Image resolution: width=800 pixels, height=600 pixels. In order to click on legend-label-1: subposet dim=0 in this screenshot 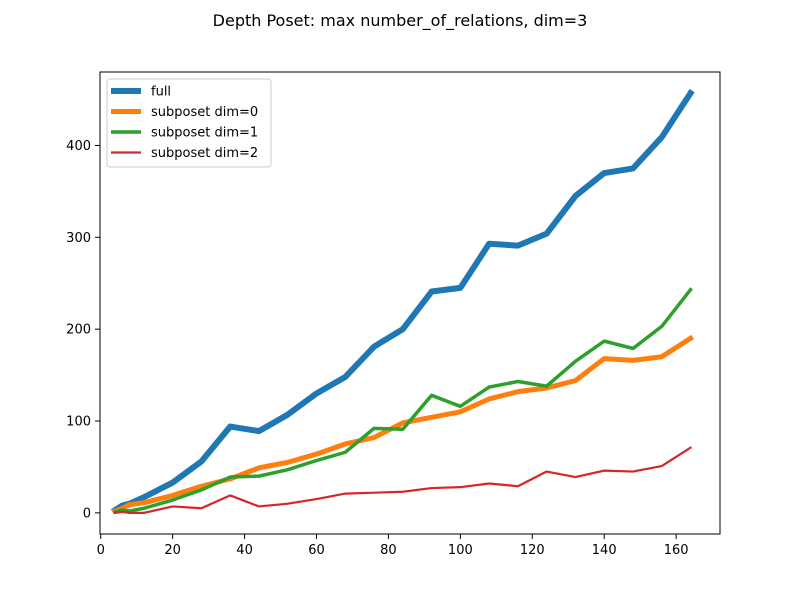, I will do `click(204, 112)`.